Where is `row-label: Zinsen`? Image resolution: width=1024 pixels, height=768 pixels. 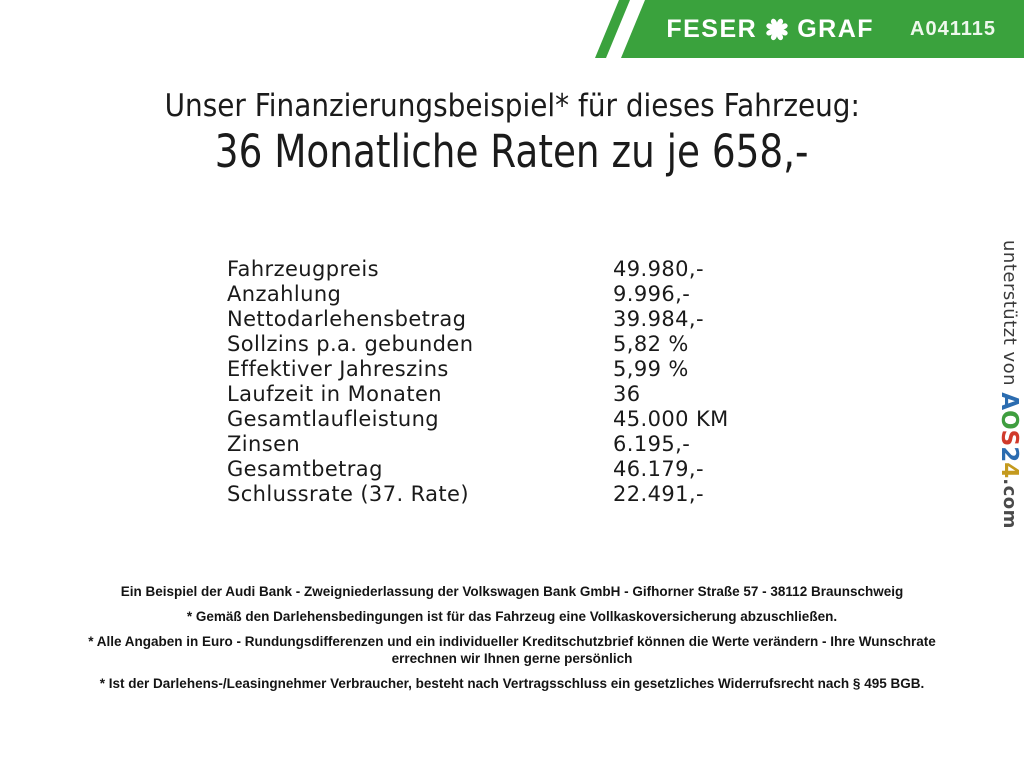 row-label: Zinsen is located at coordinates (264, 444).